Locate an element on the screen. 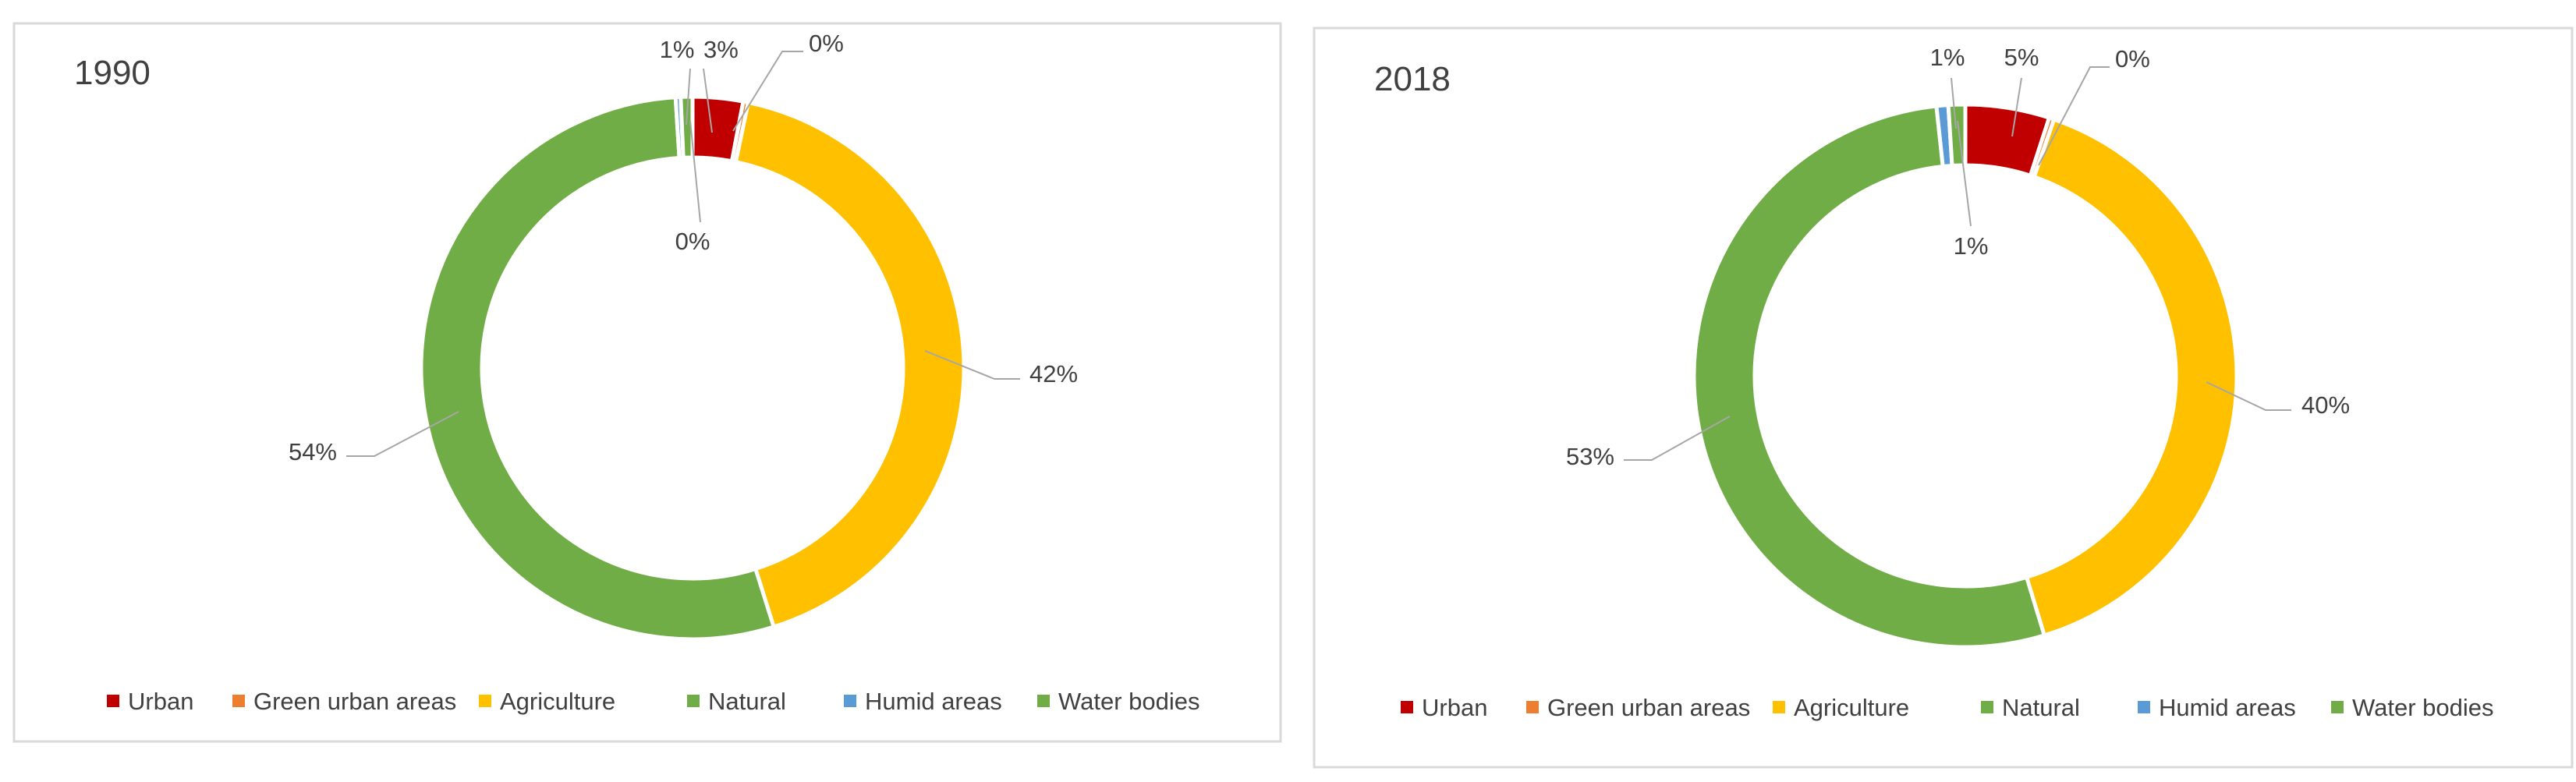  data-label-humid-areas: 0% is located at coordinates (692, 241).